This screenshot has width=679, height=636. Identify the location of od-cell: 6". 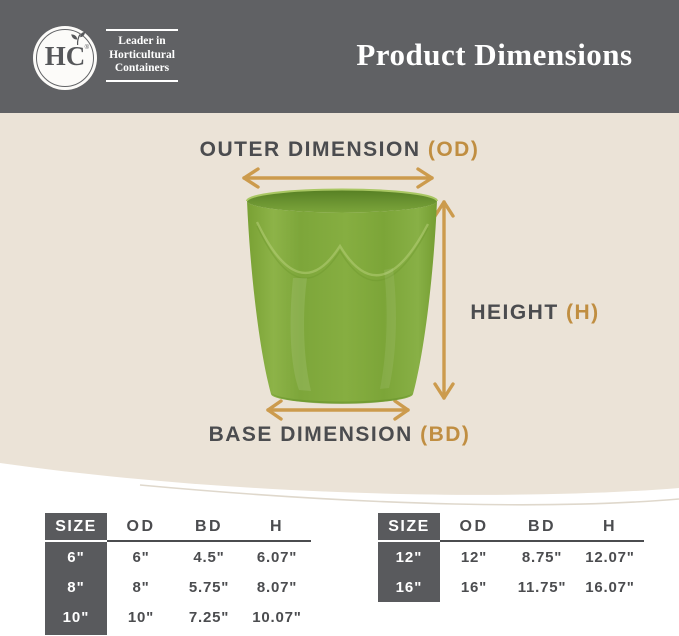
(141, 557).